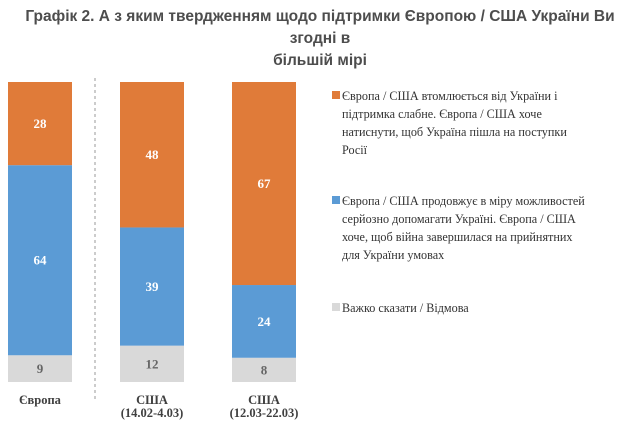 This screenshot has width=640, height=426. I want to click on data-label-1-1: 28, so click(41, 123).